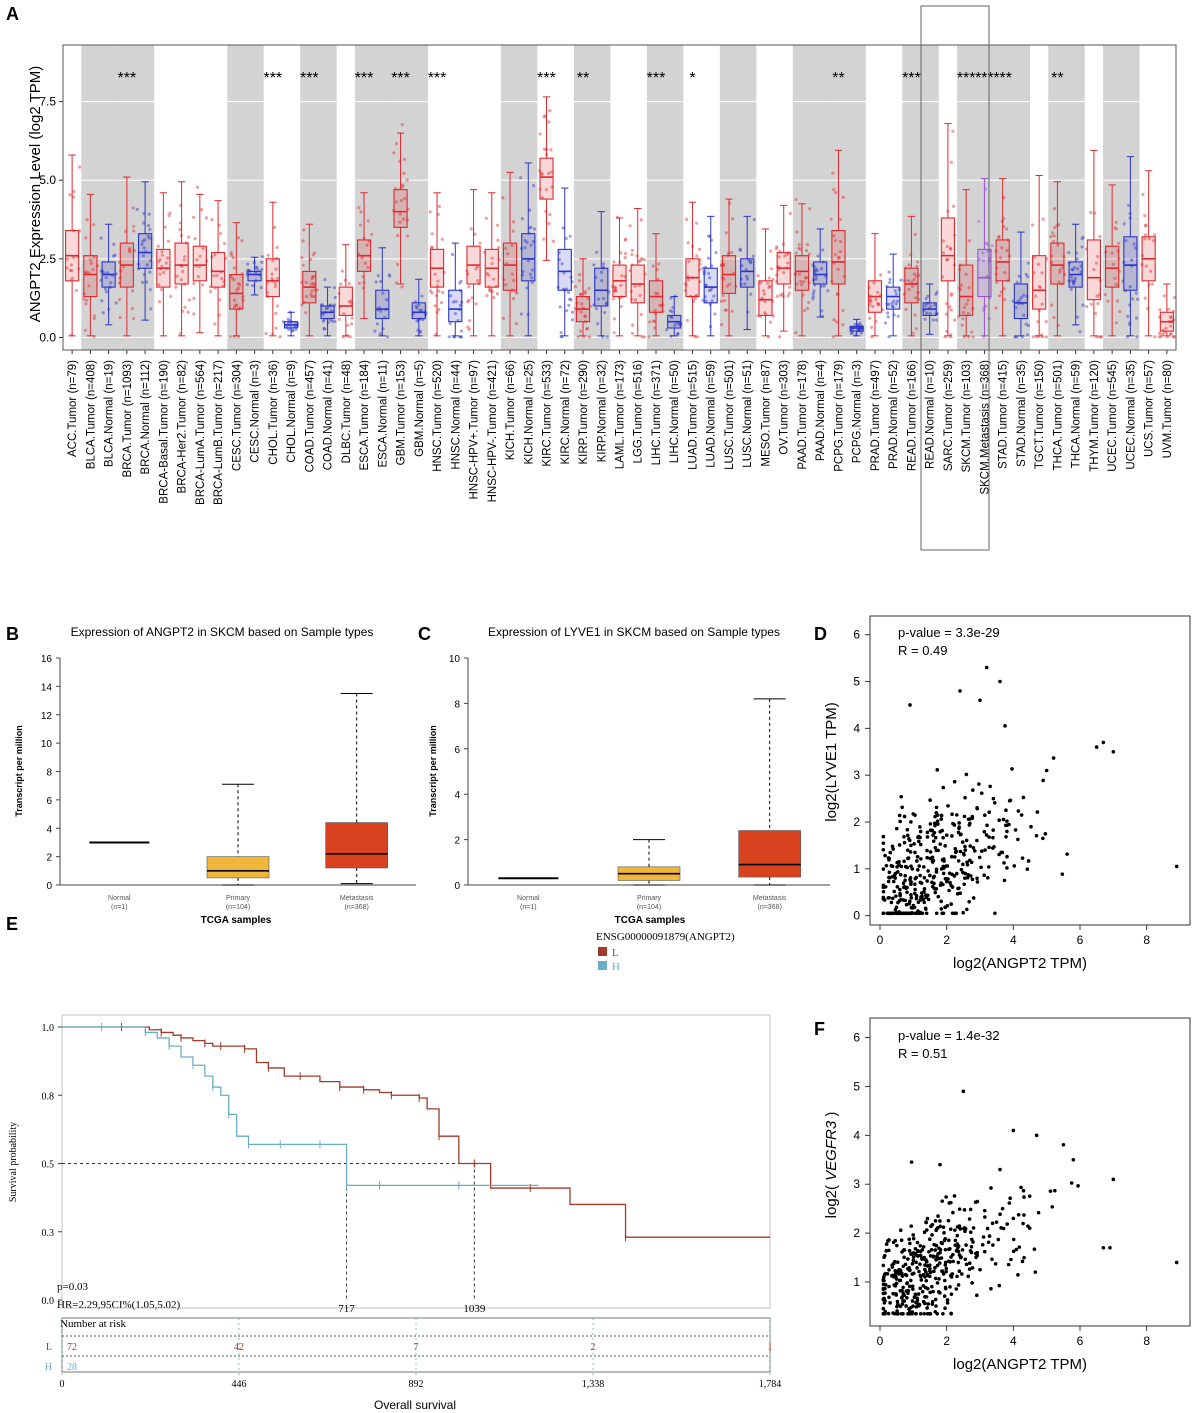 The width and height of the screenshot is (1200, 1413). Describe the element at coordinates (856, 1282) in the screenshot. I see `panel-f-y-tick-label: 1` at that location.